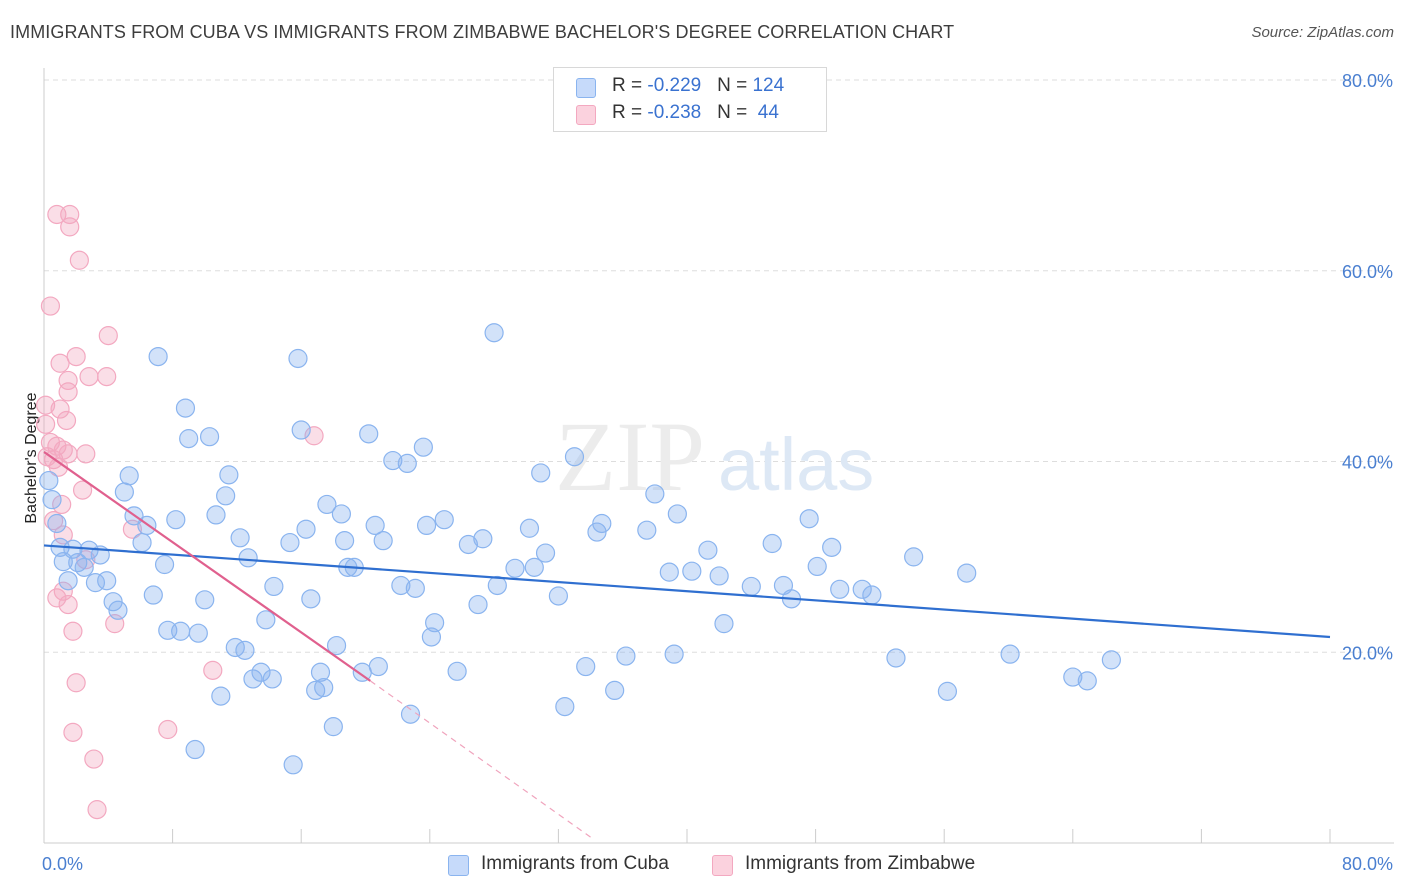 This screenshot has height=892, width=1406. What do you see at coordinates (768, 85) in the screenshot?
I see `legend-n-value-cuba: 124` at bounding box center [768, 85].